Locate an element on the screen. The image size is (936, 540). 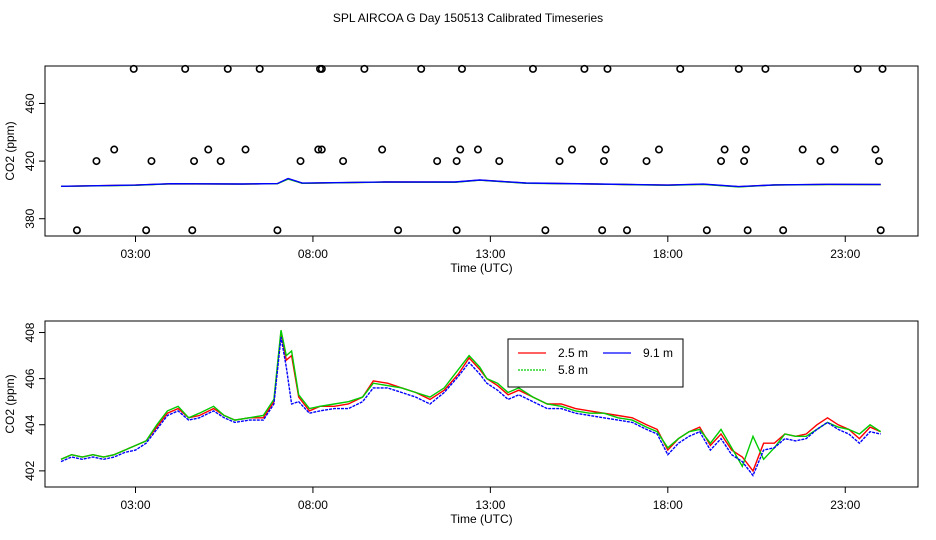
legend: 2.5 m 9.1 m 5.8 m is located at coordinates (595, 363).